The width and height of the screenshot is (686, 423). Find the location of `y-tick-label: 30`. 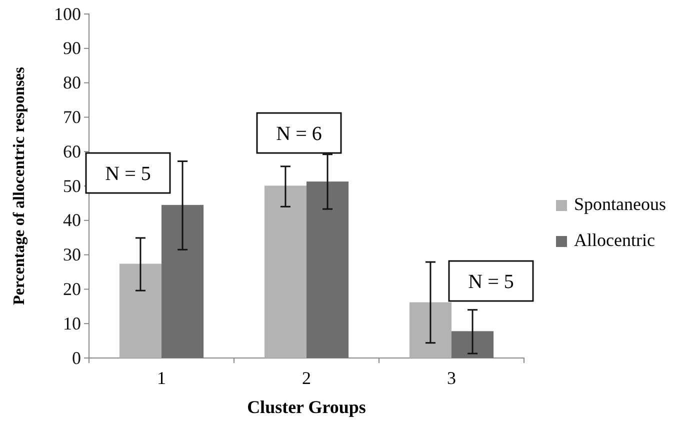

y-tick-label: 30 is located at coordinates (72, 254).